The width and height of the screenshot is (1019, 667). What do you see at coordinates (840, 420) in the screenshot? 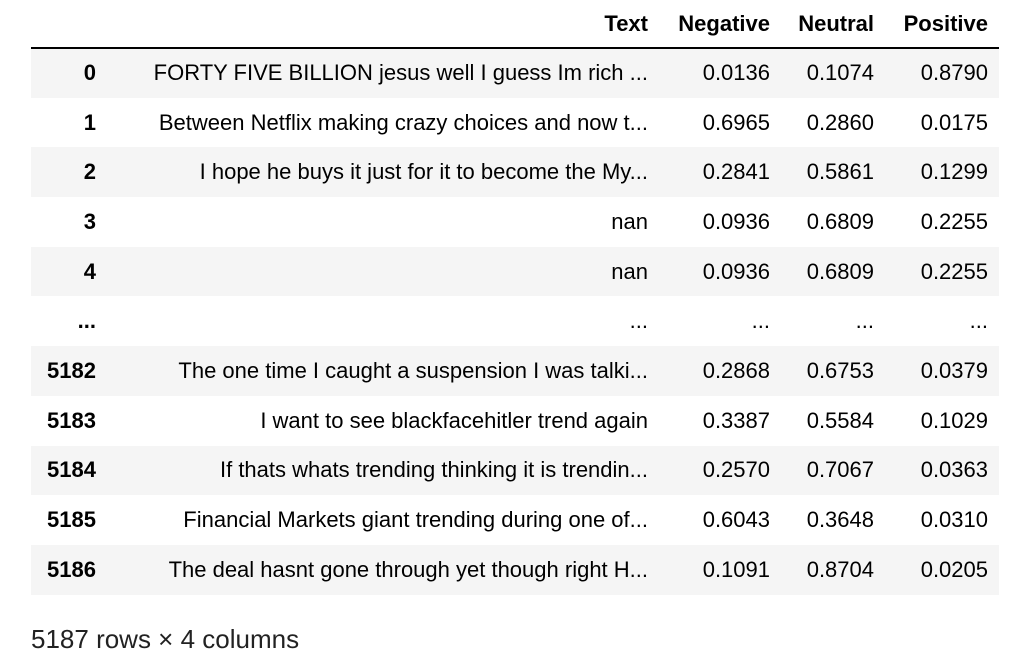
I see `cell-neutral: 0.5584` at bounding box center [840, 420].